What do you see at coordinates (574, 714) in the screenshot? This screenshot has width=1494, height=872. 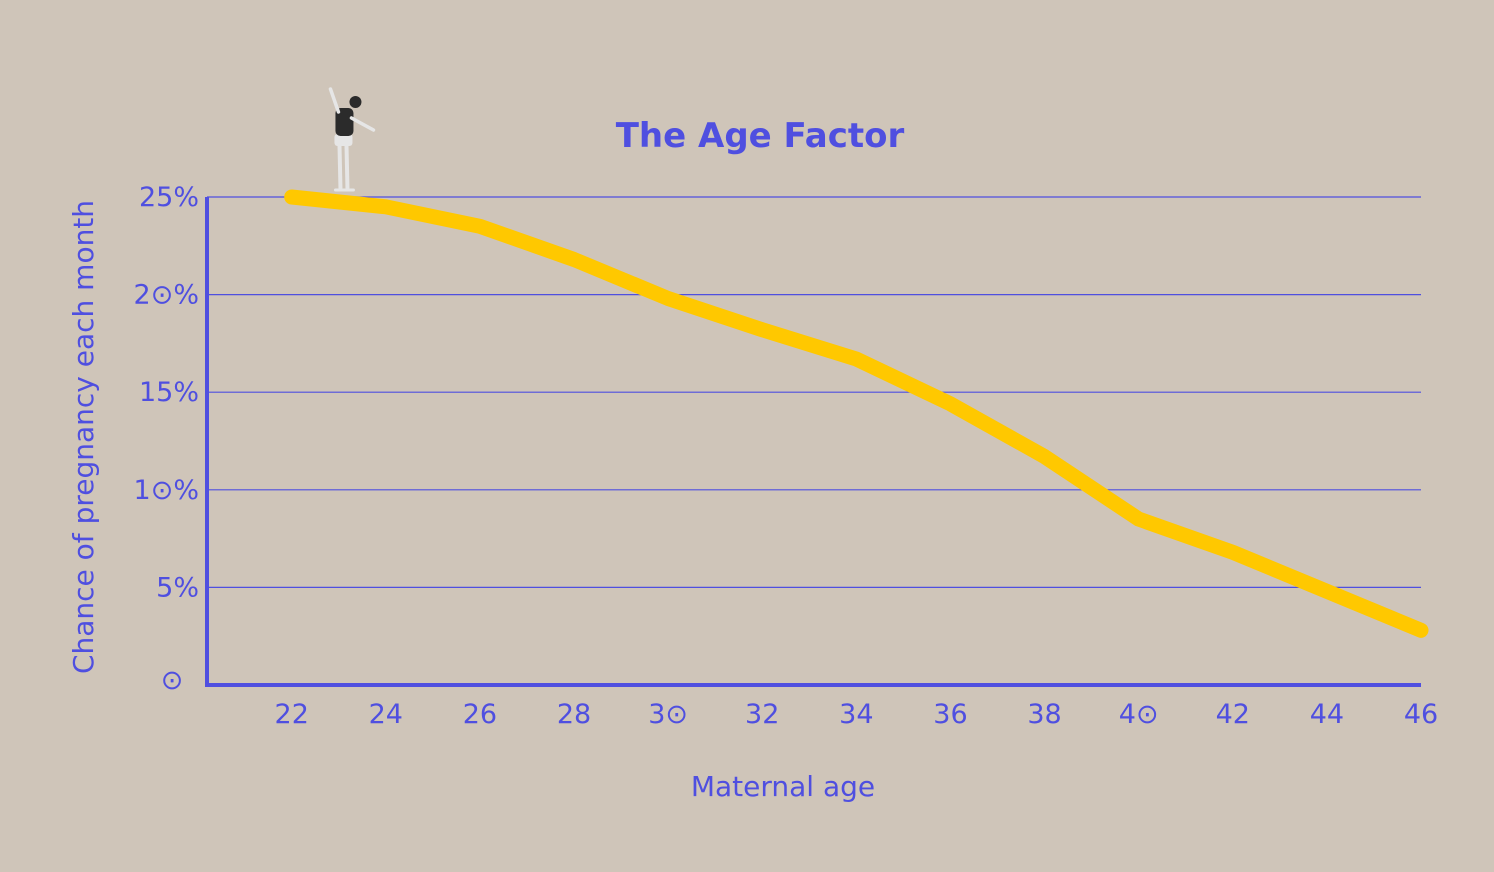 I see `x-tick-label: 28` at bounding box center [574, 714].